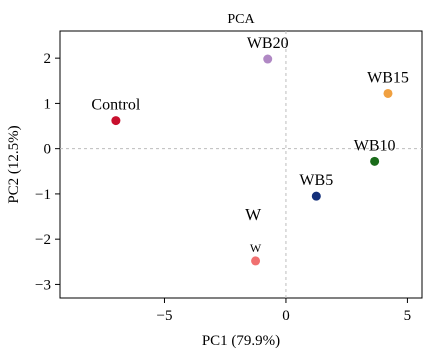  What do you see at coordinates (268, 43) in the screenshot?
I see `point-label: WB20` at bounding box center [268, 43].